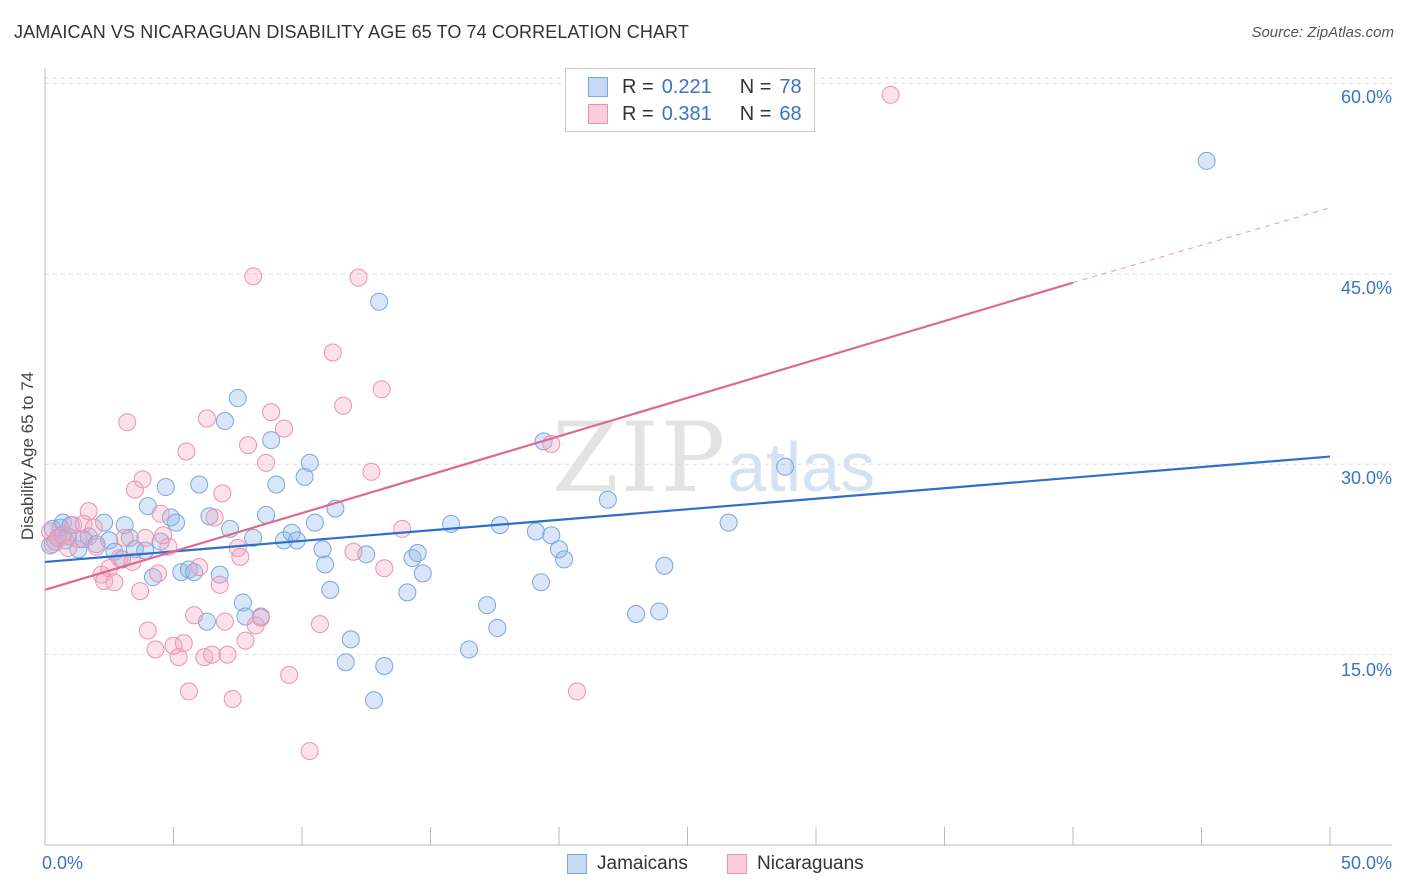 This screenshot has width=1406, height=892. Describe the element at coordinates (642, 863) in the screenshot. I see `legend-label: Jamaicans` at that location.